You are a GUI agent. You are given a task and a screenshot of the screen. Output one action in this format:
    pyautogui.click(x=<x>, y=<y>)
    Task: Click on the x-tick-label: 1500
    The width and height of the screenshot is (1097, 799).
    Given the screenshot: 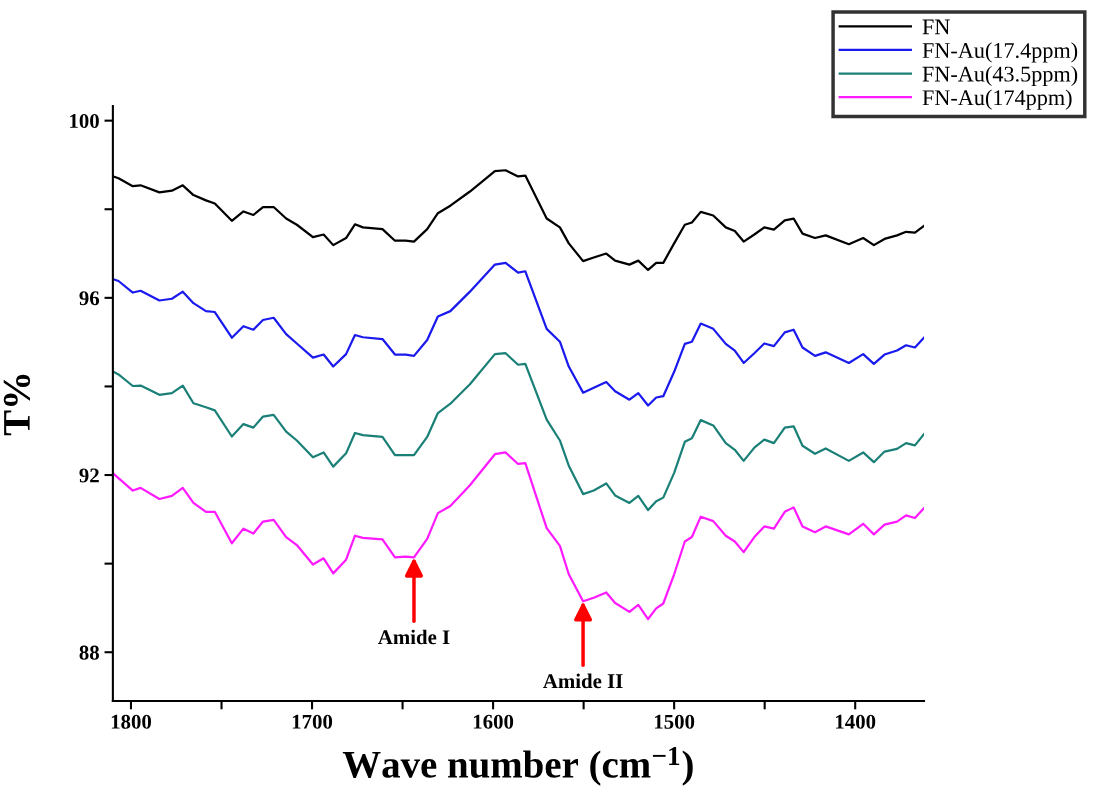 What is the action you would take?
    pyautogui.click(x=674, y=721)
    